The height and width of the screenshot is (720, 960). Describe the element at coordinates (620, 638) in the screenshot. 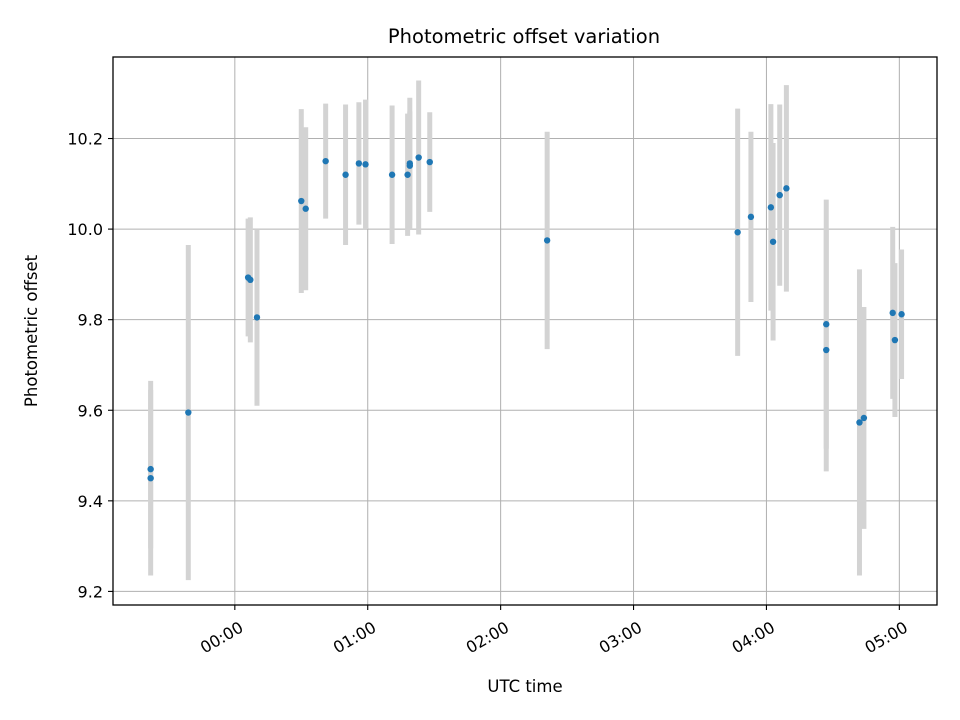

I see `x-tick-label: 03:00` at that location.